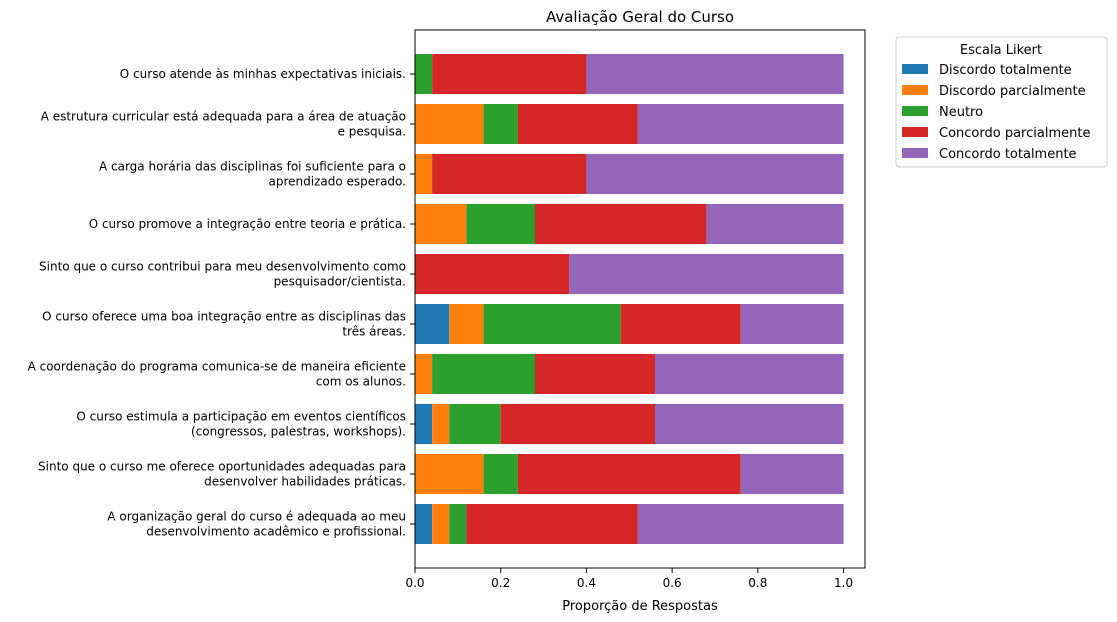 The image size is (1117, 622). Describe the element at coordinates (1001, 50) in the screenshot. I see `legend-title: Escala Likert` at that location.